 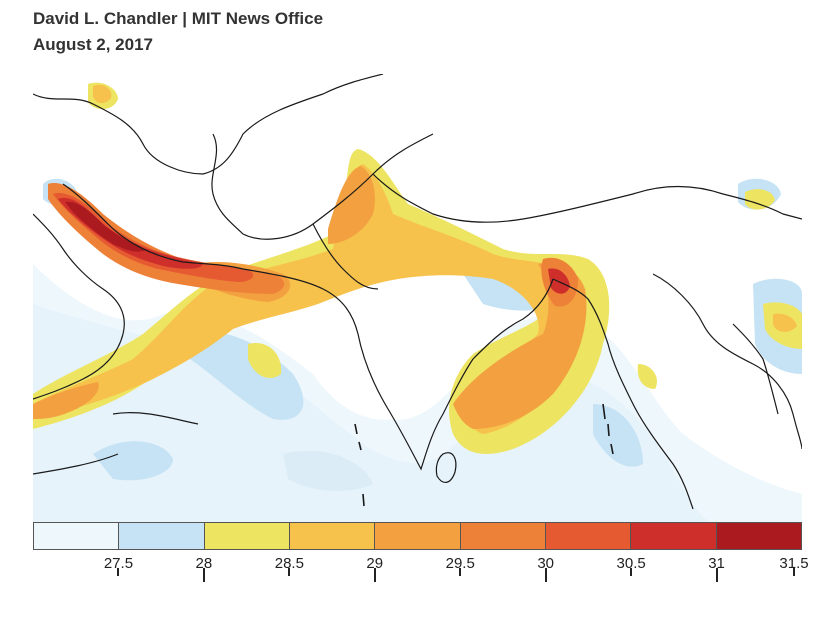 I want to click on date-line: August 2, 2017, so click(x=93, y=44).